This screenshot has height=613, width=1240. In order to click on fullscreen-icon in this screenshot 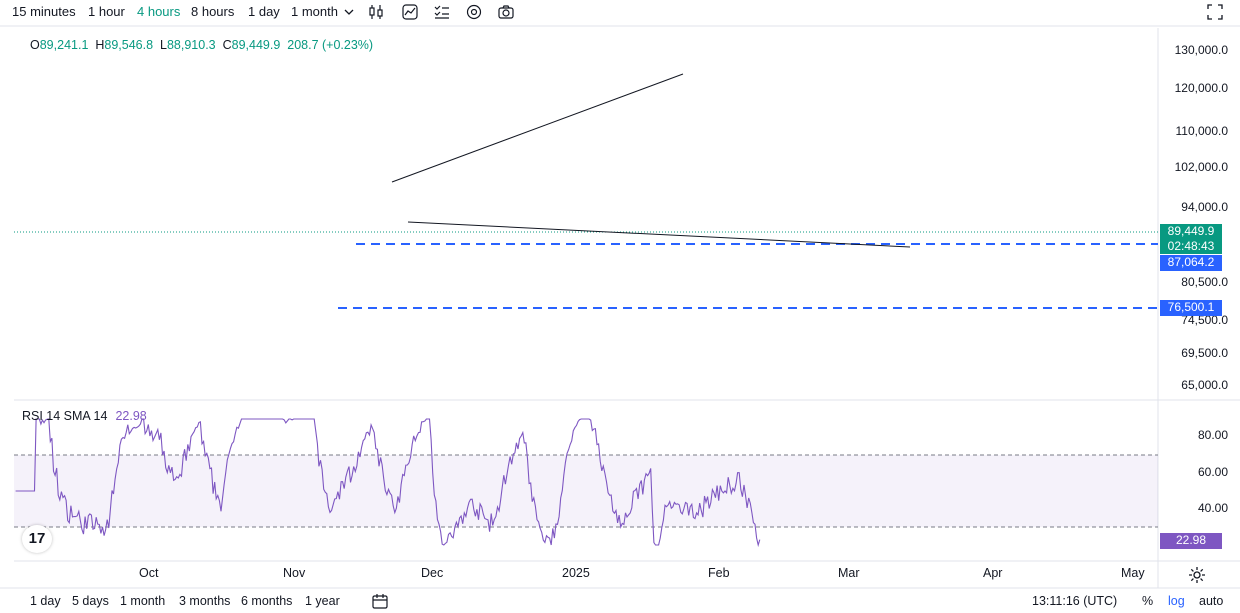, I will do `click(1215, 12)`.